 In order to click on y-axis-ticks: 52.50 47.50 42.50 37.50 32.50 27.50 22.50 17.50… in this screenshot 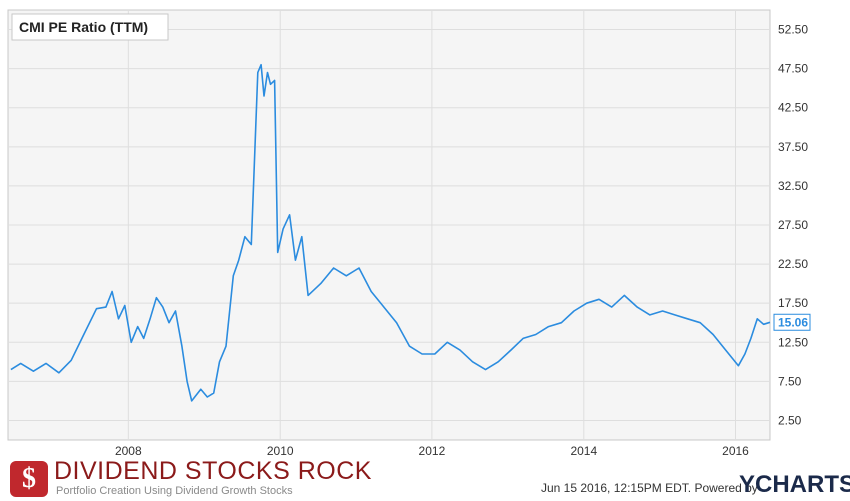, I will do `click(793, 225)`.